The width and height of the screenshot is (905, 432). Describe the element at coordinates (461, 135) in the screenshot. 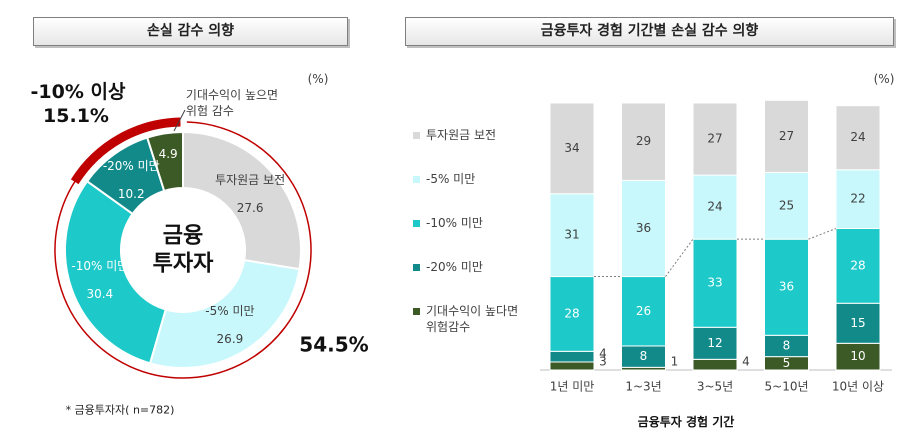

I see `legend-label: 투자원금 보전` at that location.